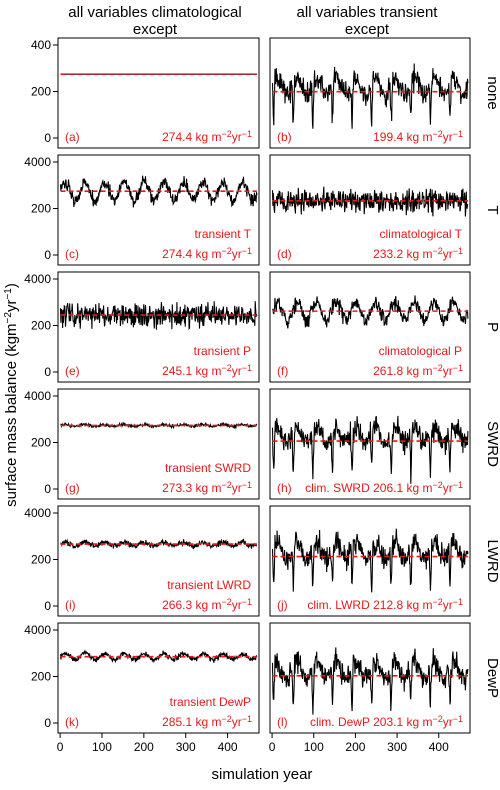 The image size is (500, 790). Describe the element at coordinates (282, 371) in the screenshot. I see `panel-letter: (f)` at that location.